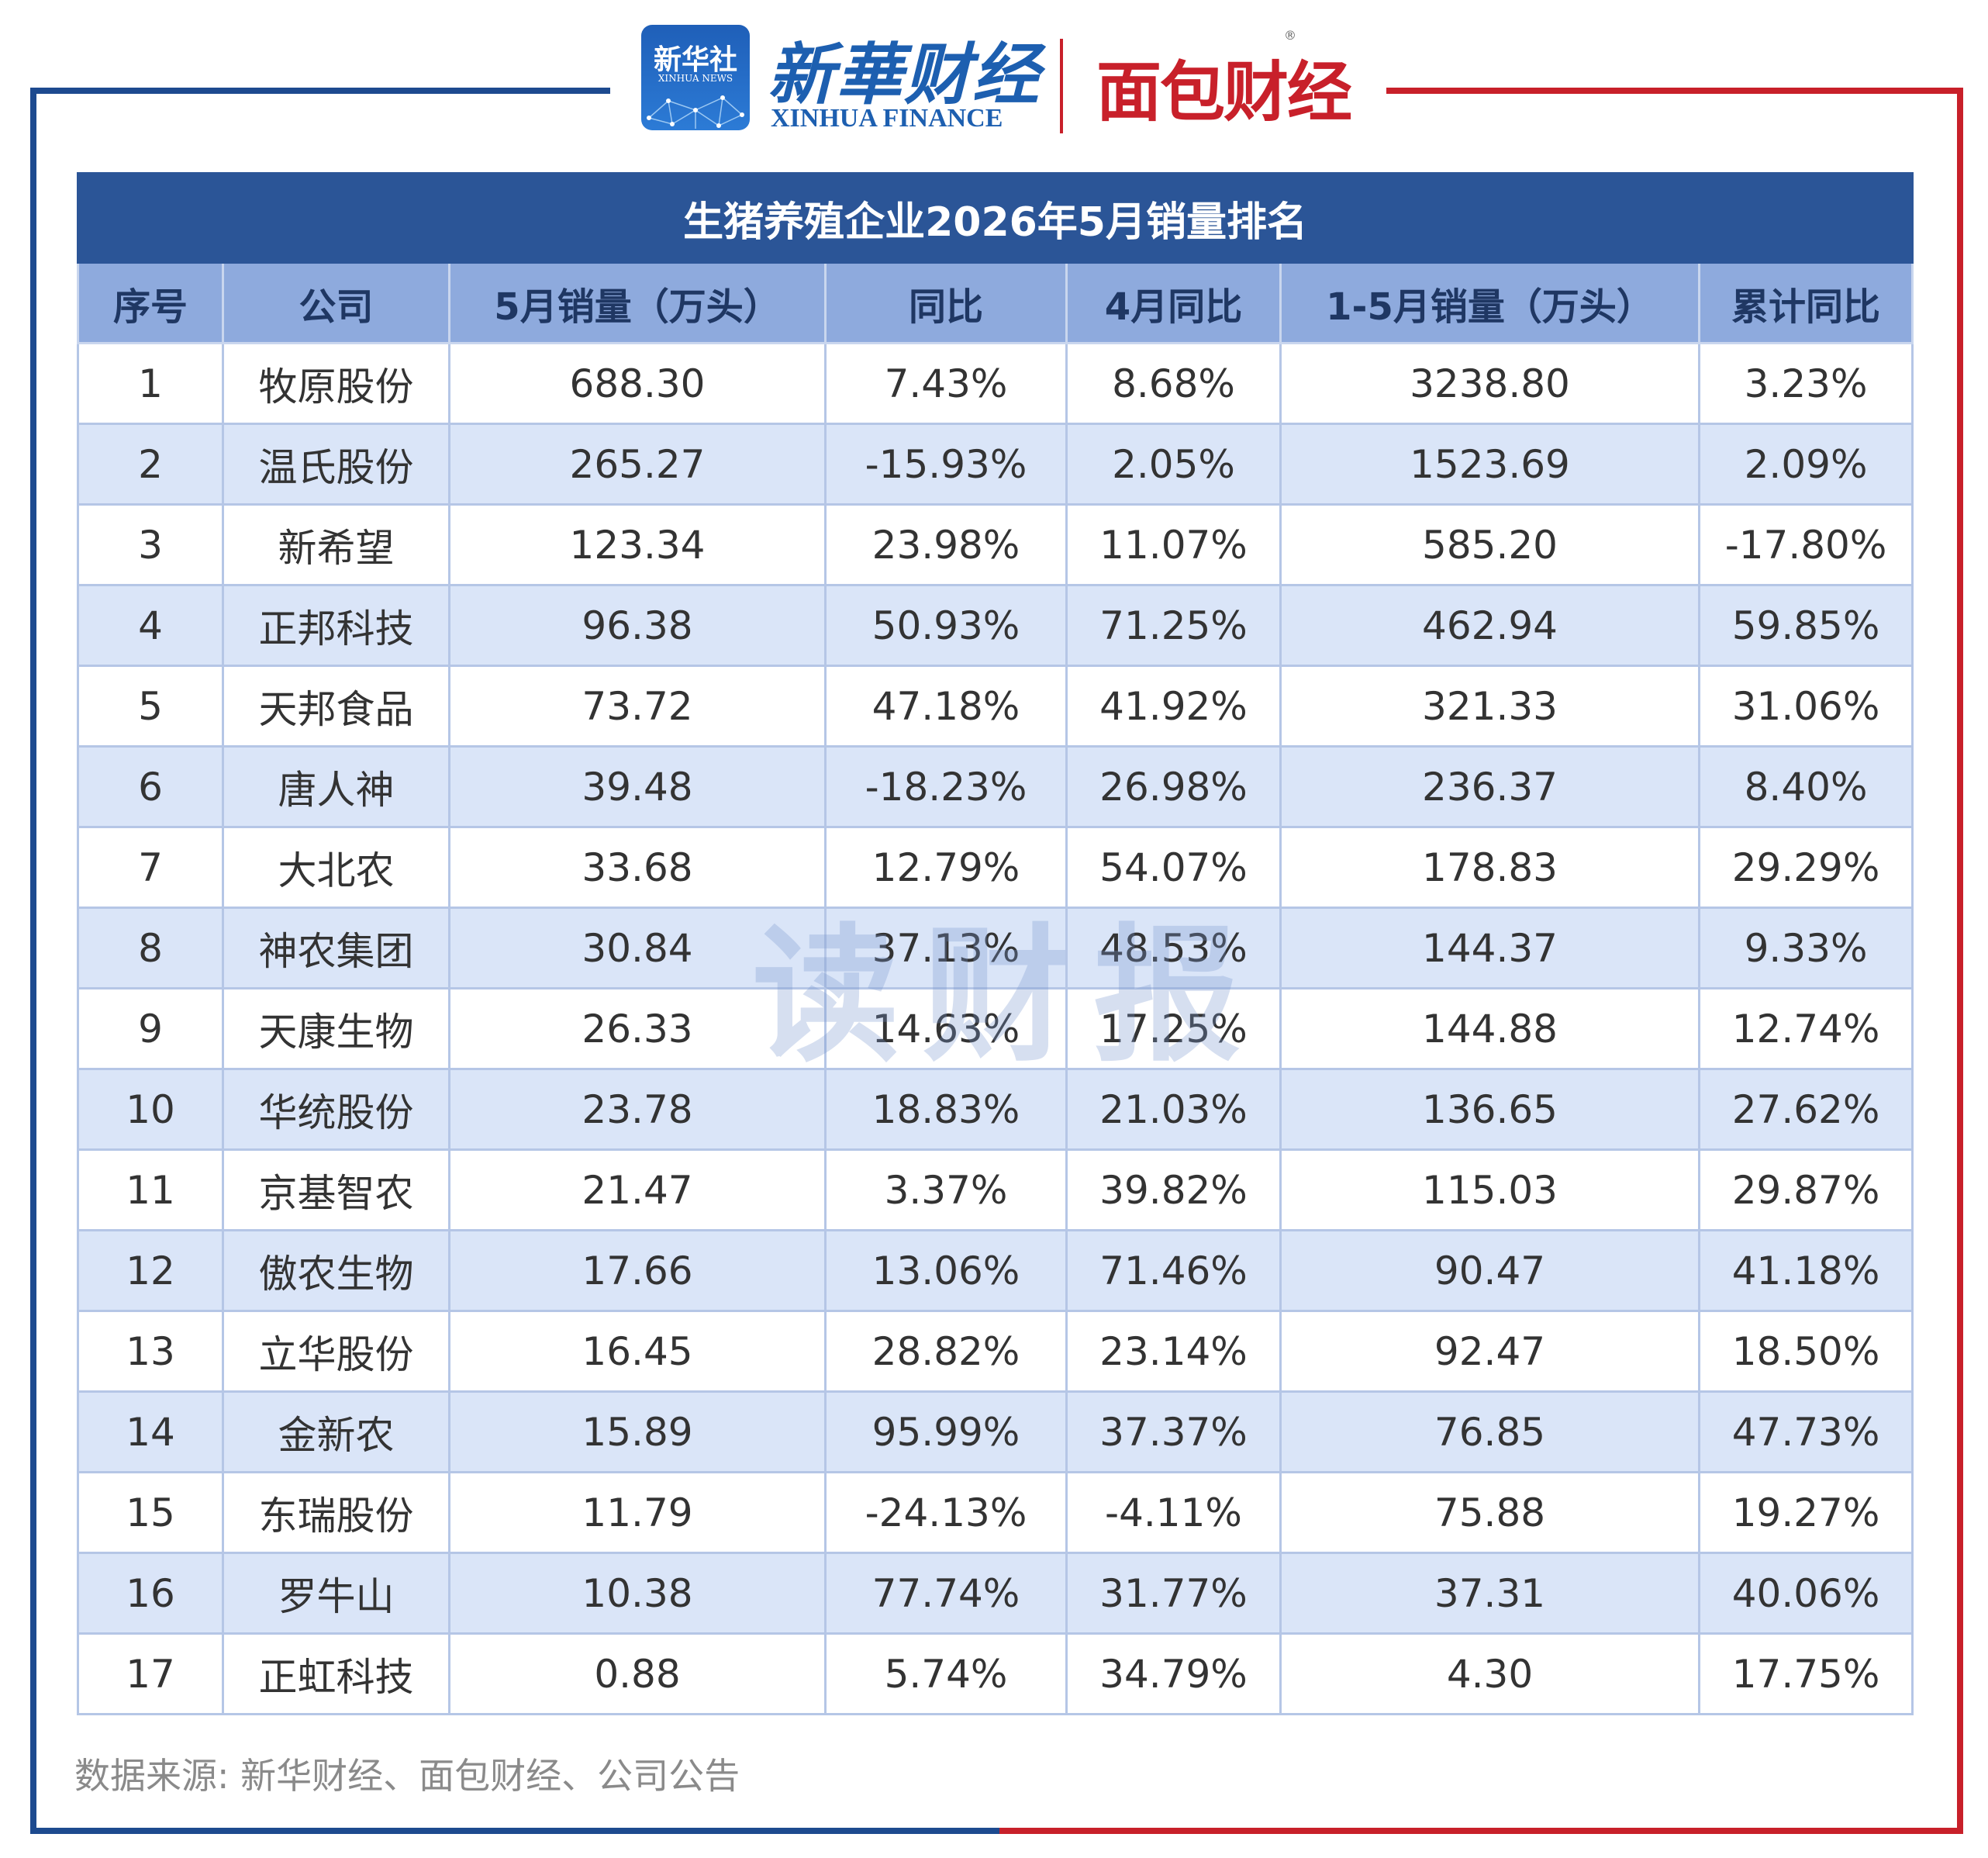  Describe the element at coordinates (1173, 868) in the screenshot. I see `table-cell: 54.07%` at that location.